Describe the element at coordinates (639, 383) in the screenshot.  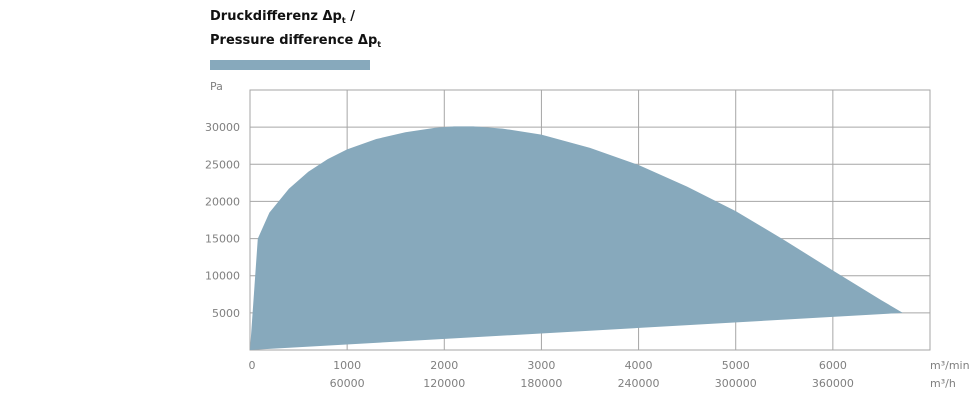
I see `x2-tick-label: 240000` at that location.